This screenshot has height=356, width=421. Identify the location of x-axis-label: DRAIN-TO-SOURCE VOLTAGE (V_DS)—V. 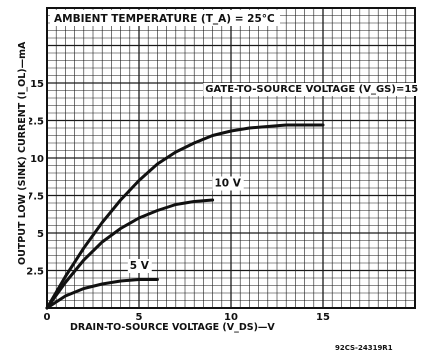
(172, 327).